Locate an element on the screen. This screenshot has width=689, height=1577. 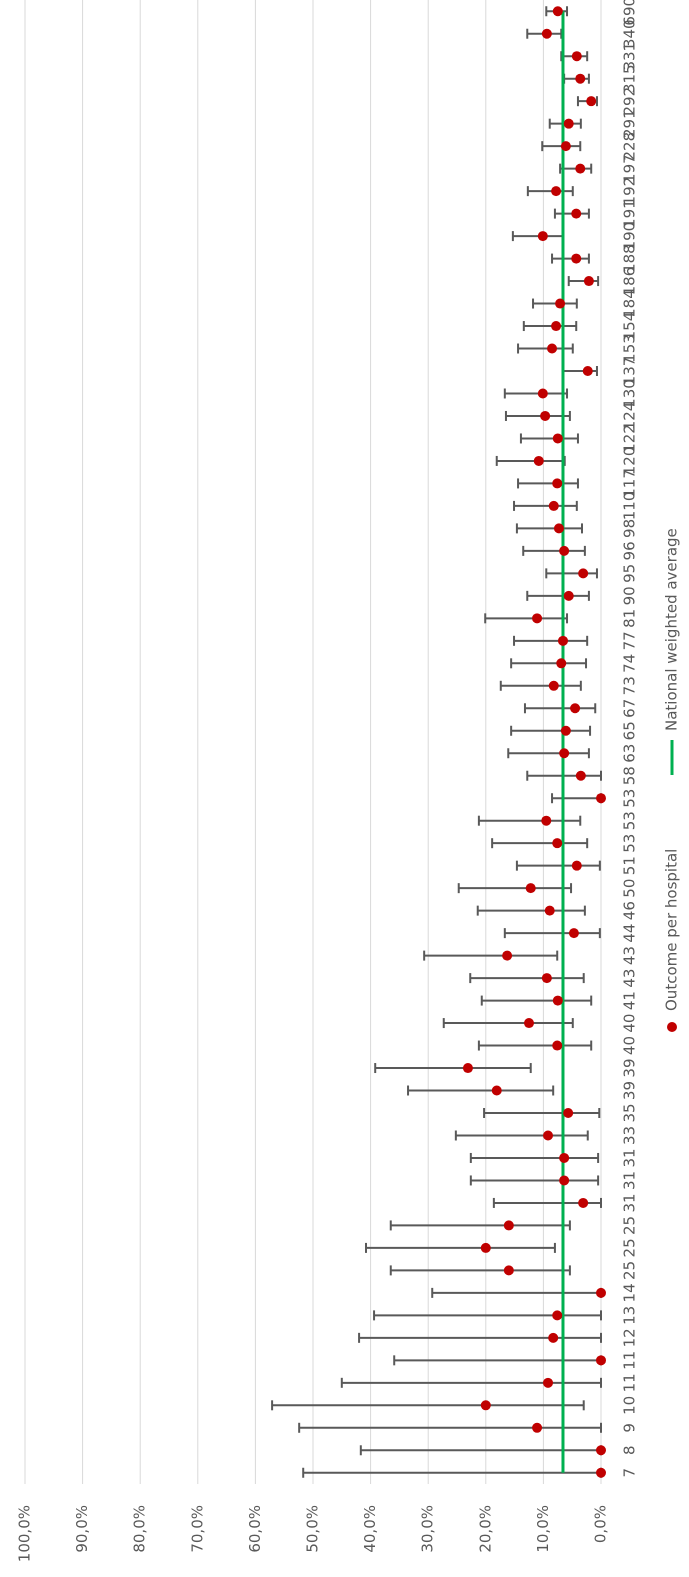
x-tick-label: 291 is located at coordinates (630, 123).